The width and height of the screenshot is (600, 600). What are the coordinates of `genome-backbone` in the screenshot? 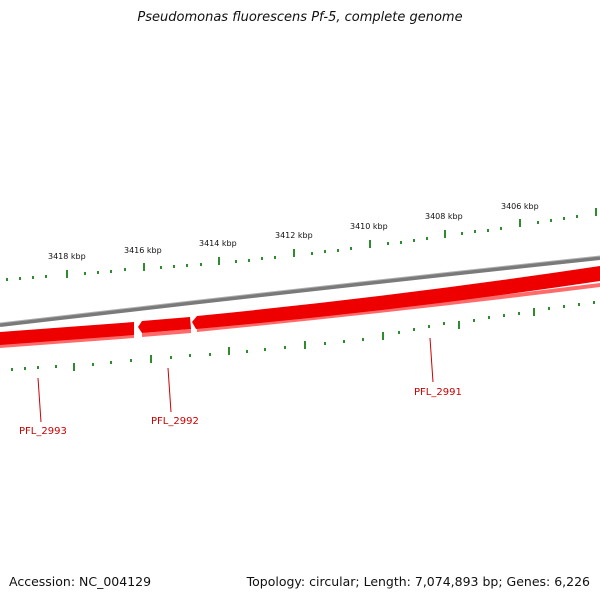 It's located at (300, 291).